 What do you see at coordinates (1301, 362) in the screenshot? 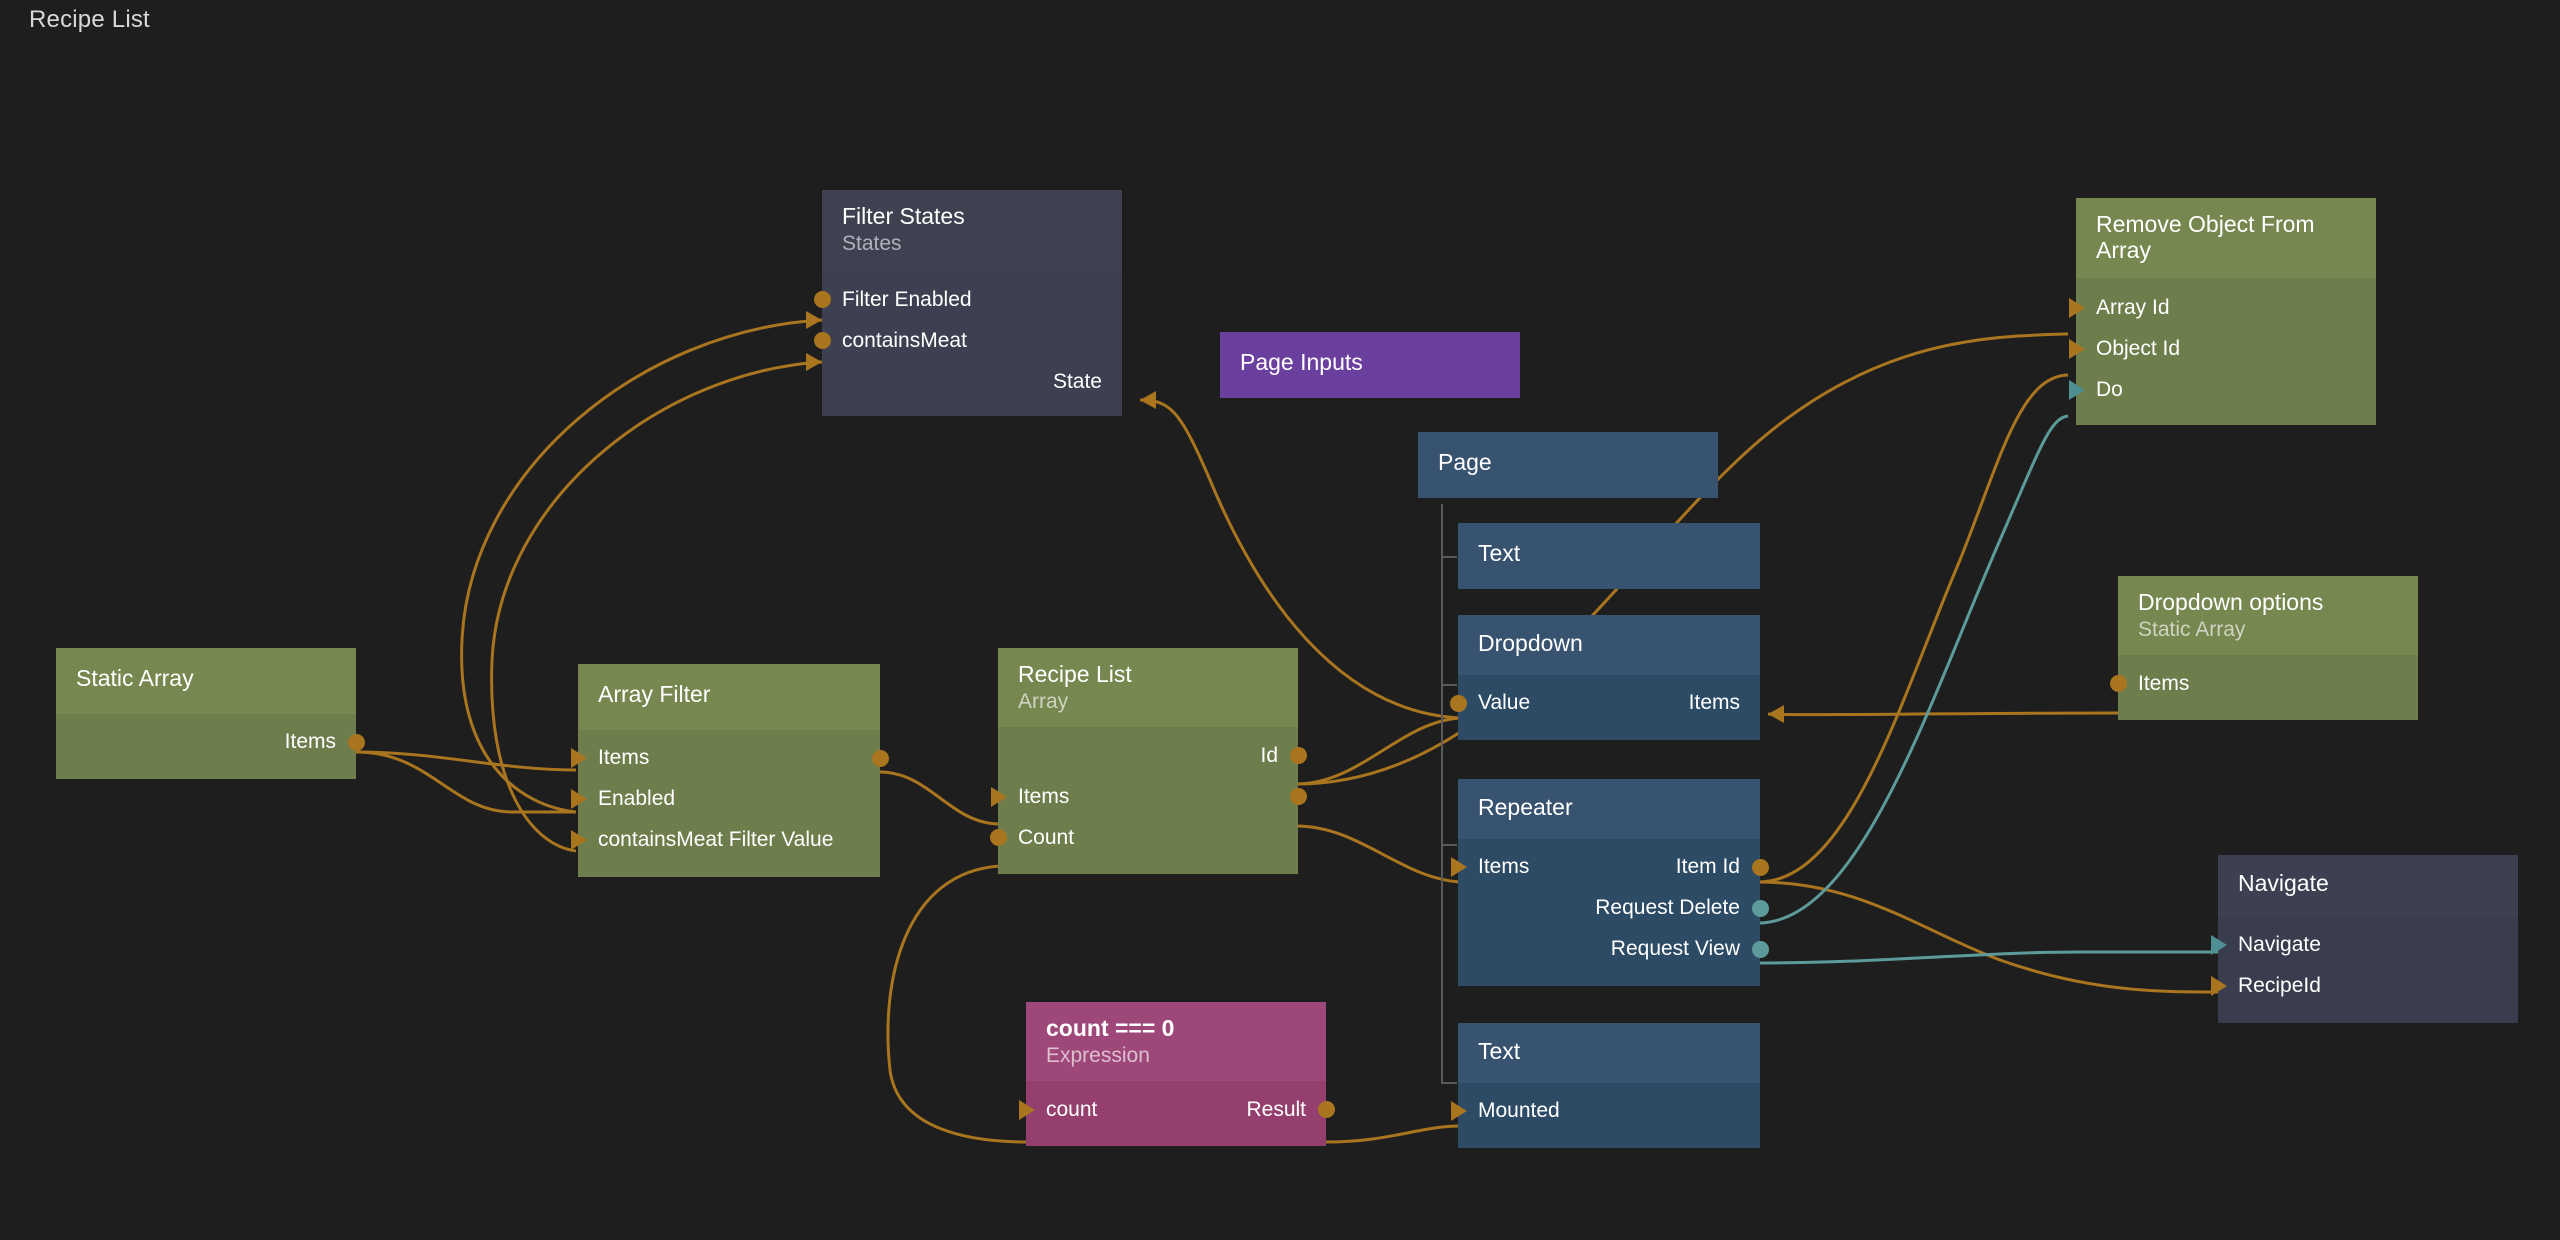
I see `node-title: Page Inputs` at bounding box center [1301, 362].